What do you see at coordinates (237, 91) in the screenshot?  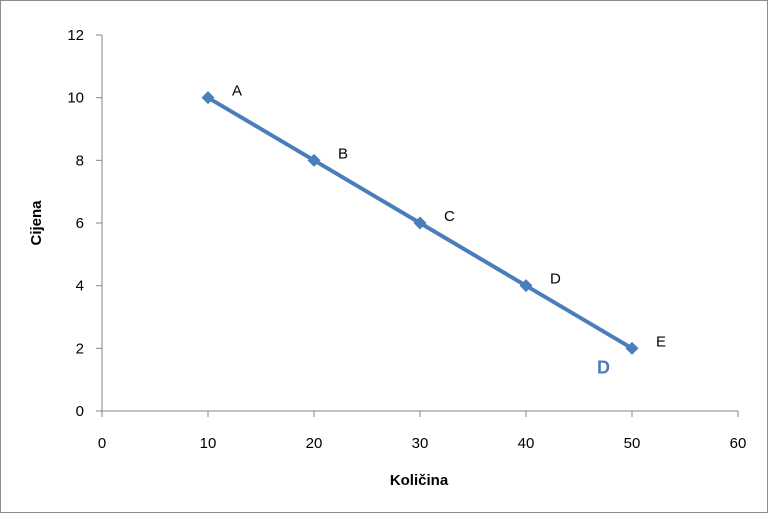 I see `point-label-a: A` at bounding box center [237, 91].